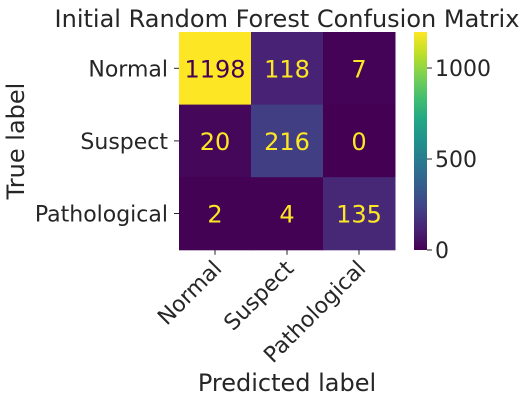 The height and width of the screenshot is (403, 526). I want to click on heatmap-cell-value: 135, so click(359, 215).